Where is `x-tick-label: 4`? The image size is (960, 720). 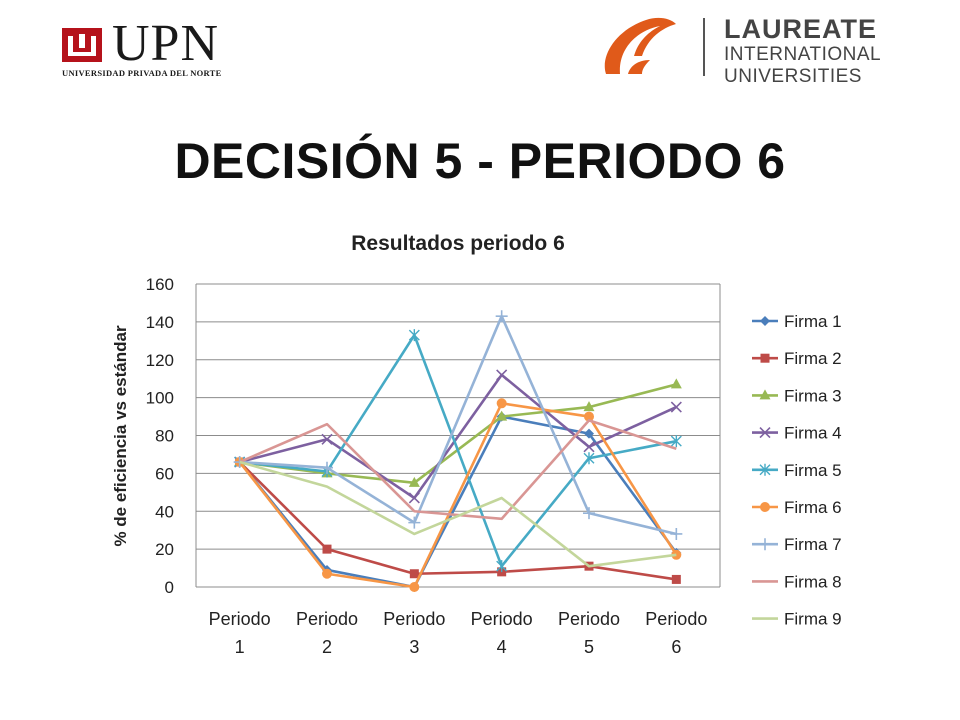
x-tick-label: 4 is located at coordinates (502, 647).